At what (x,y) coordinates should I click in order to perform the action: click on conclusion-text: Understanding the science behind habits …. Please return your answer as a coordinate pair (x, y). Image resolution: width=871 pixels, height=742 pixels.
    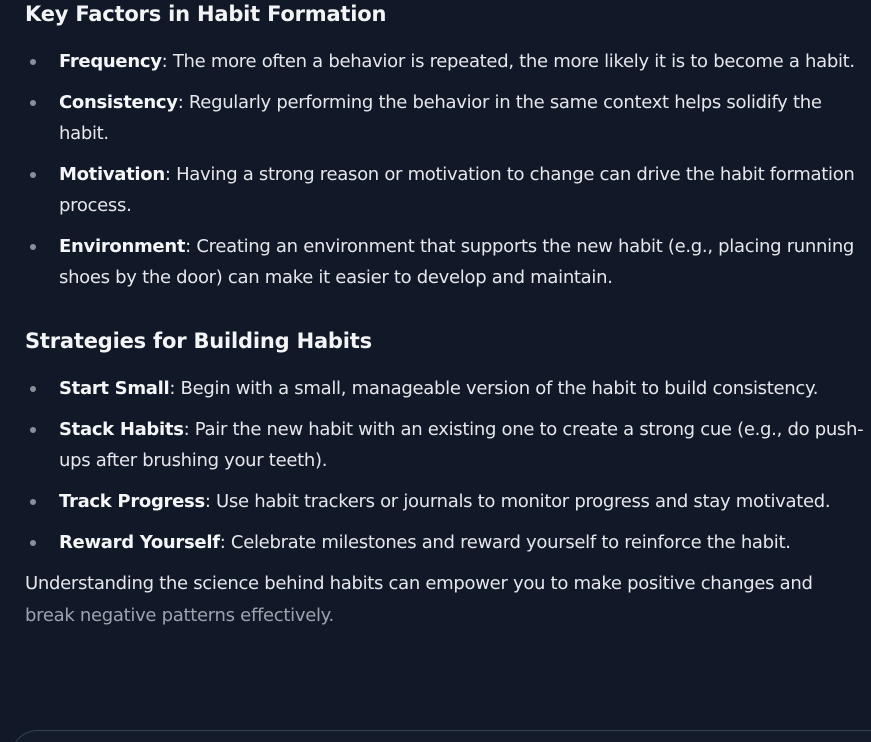
    Looking at the image, I should click on (419, 583).